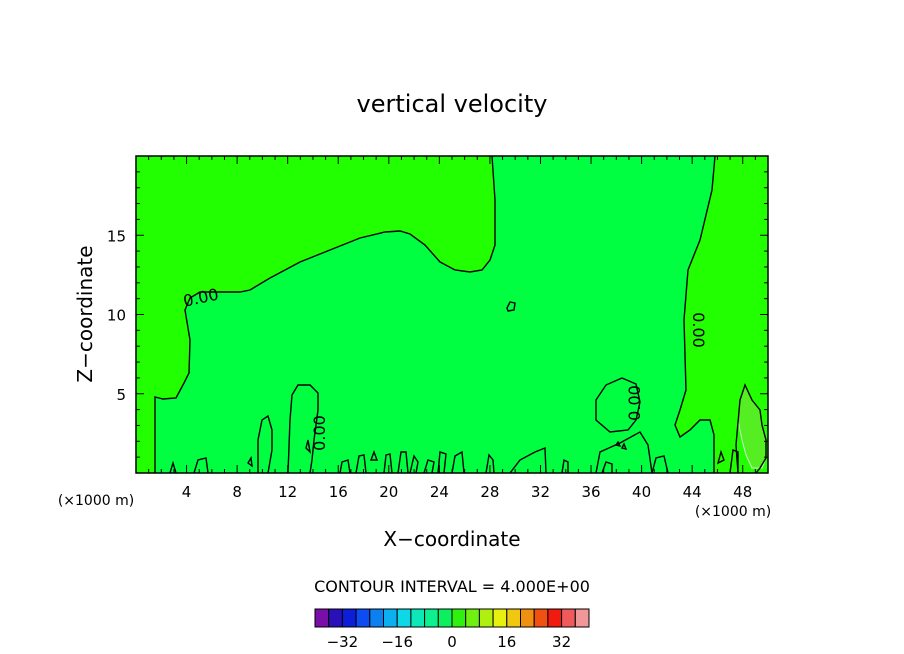 The image size is (904, 654). What do you see at coordinates (338, 492) in the screenshot?
I see `x-tick-label: 16` at bounding box center [338, 492].